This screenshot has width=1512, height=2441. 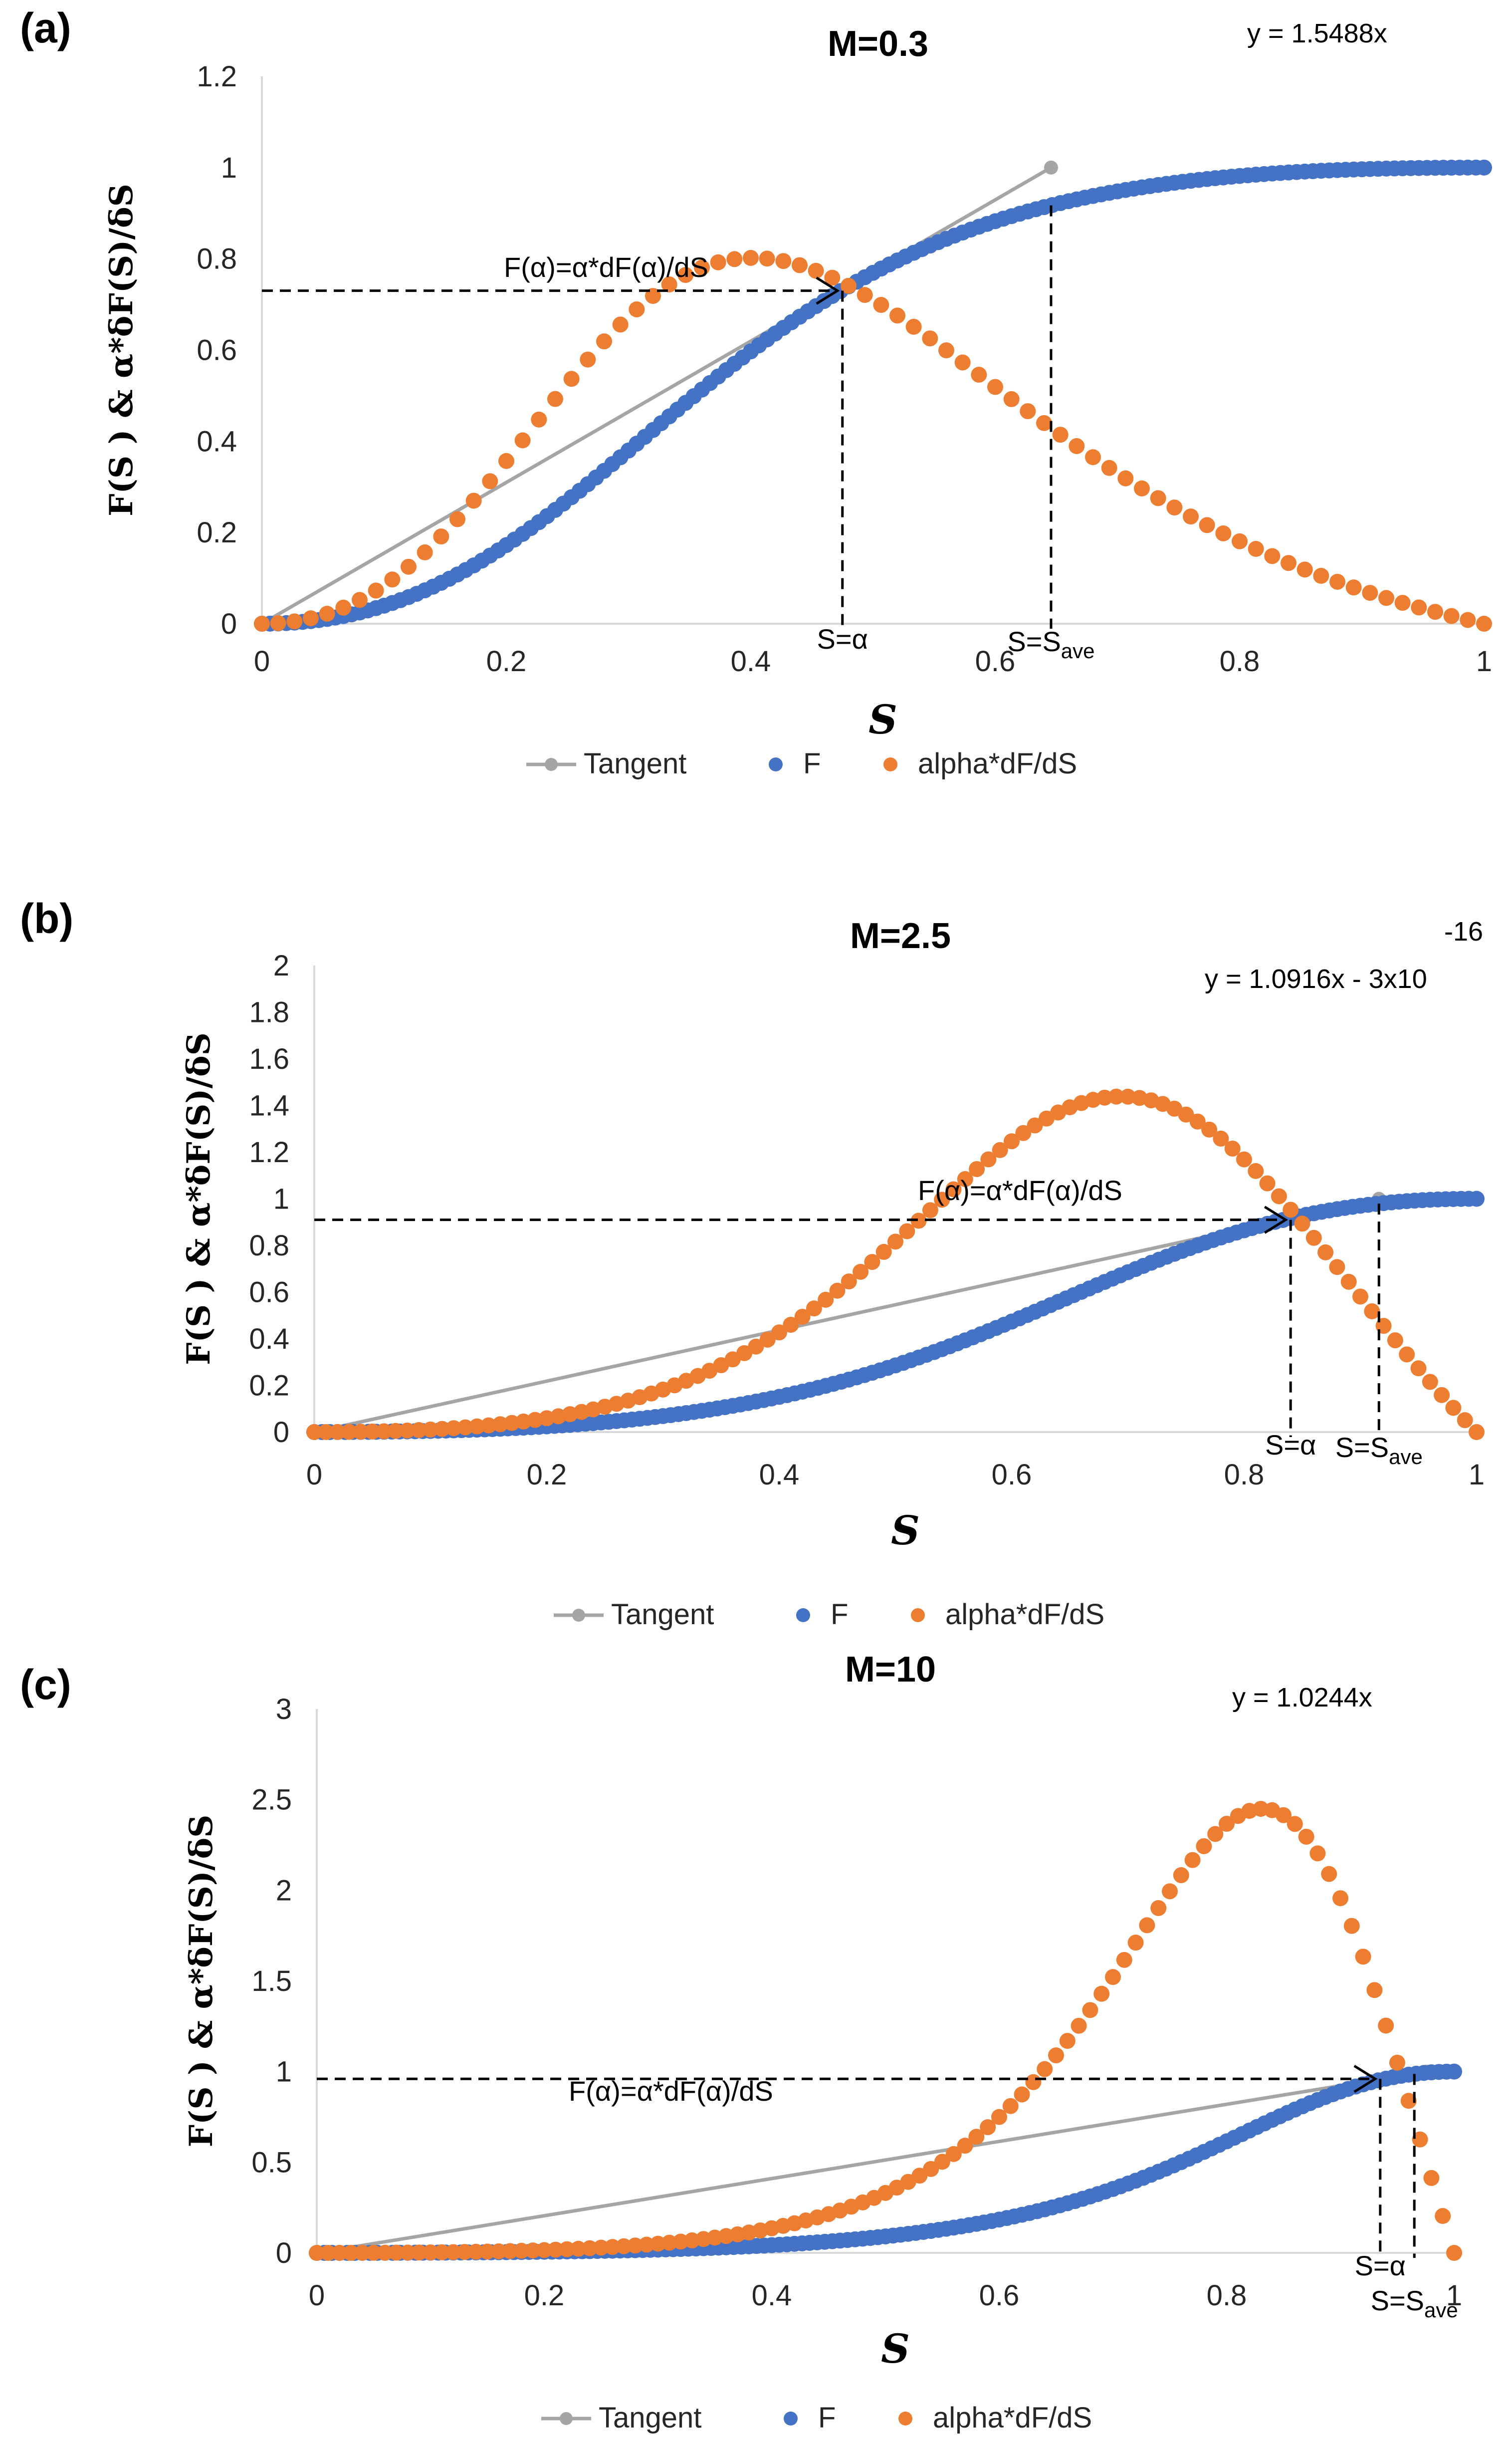 I want to click on y-tick-label: 3, so click(x=284, y=1709).